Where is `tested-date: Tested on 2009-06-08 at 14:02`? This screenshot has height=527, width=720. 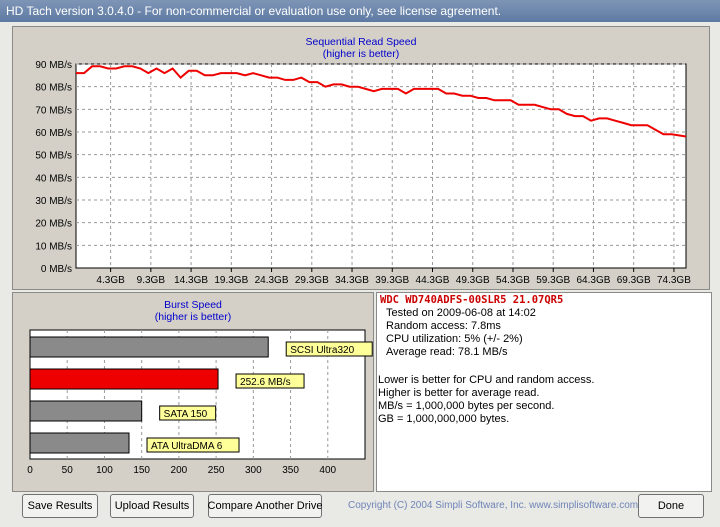
tested-date: Tested on 2009-06-08 at 14:02 is located at coordinates (461, 313).